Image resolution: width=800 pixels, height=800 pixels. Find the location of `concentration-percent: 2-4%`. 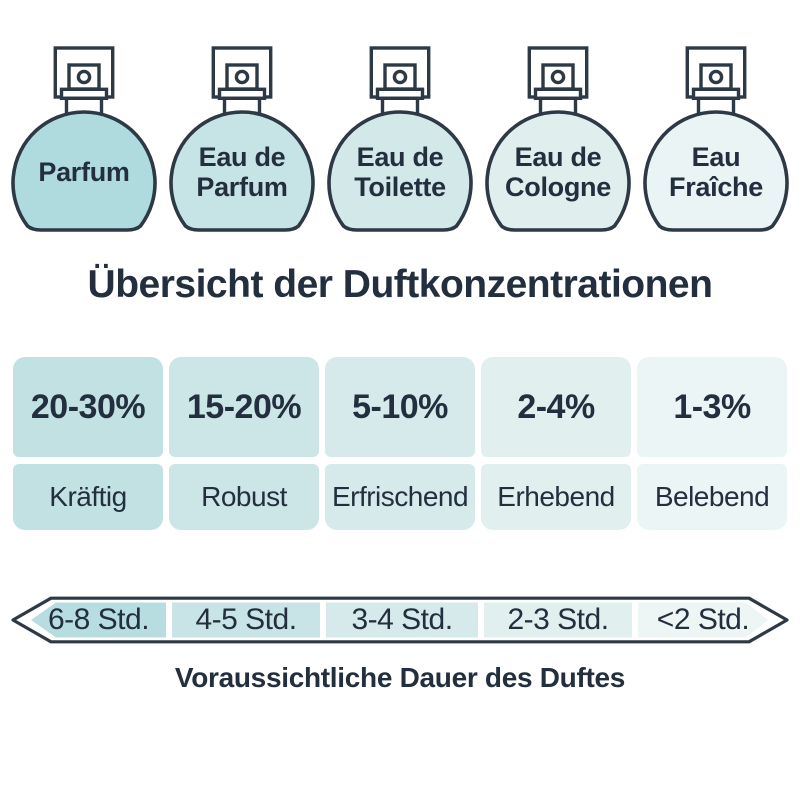

concentration-percent: 2-4% is located at coordinates (556, 407).